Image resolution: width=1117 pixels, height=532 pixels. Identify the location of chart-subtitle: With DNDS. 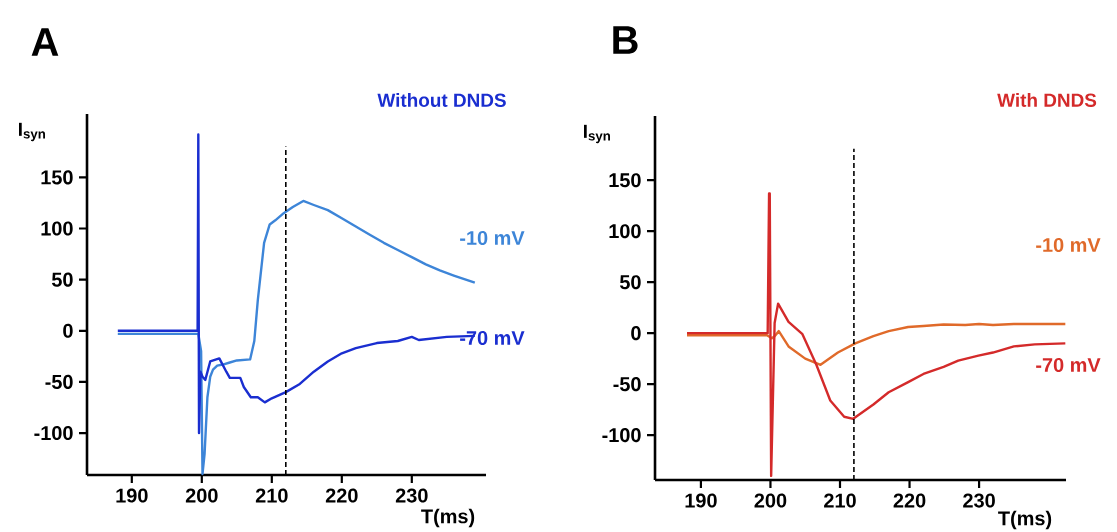
(1047, 100).